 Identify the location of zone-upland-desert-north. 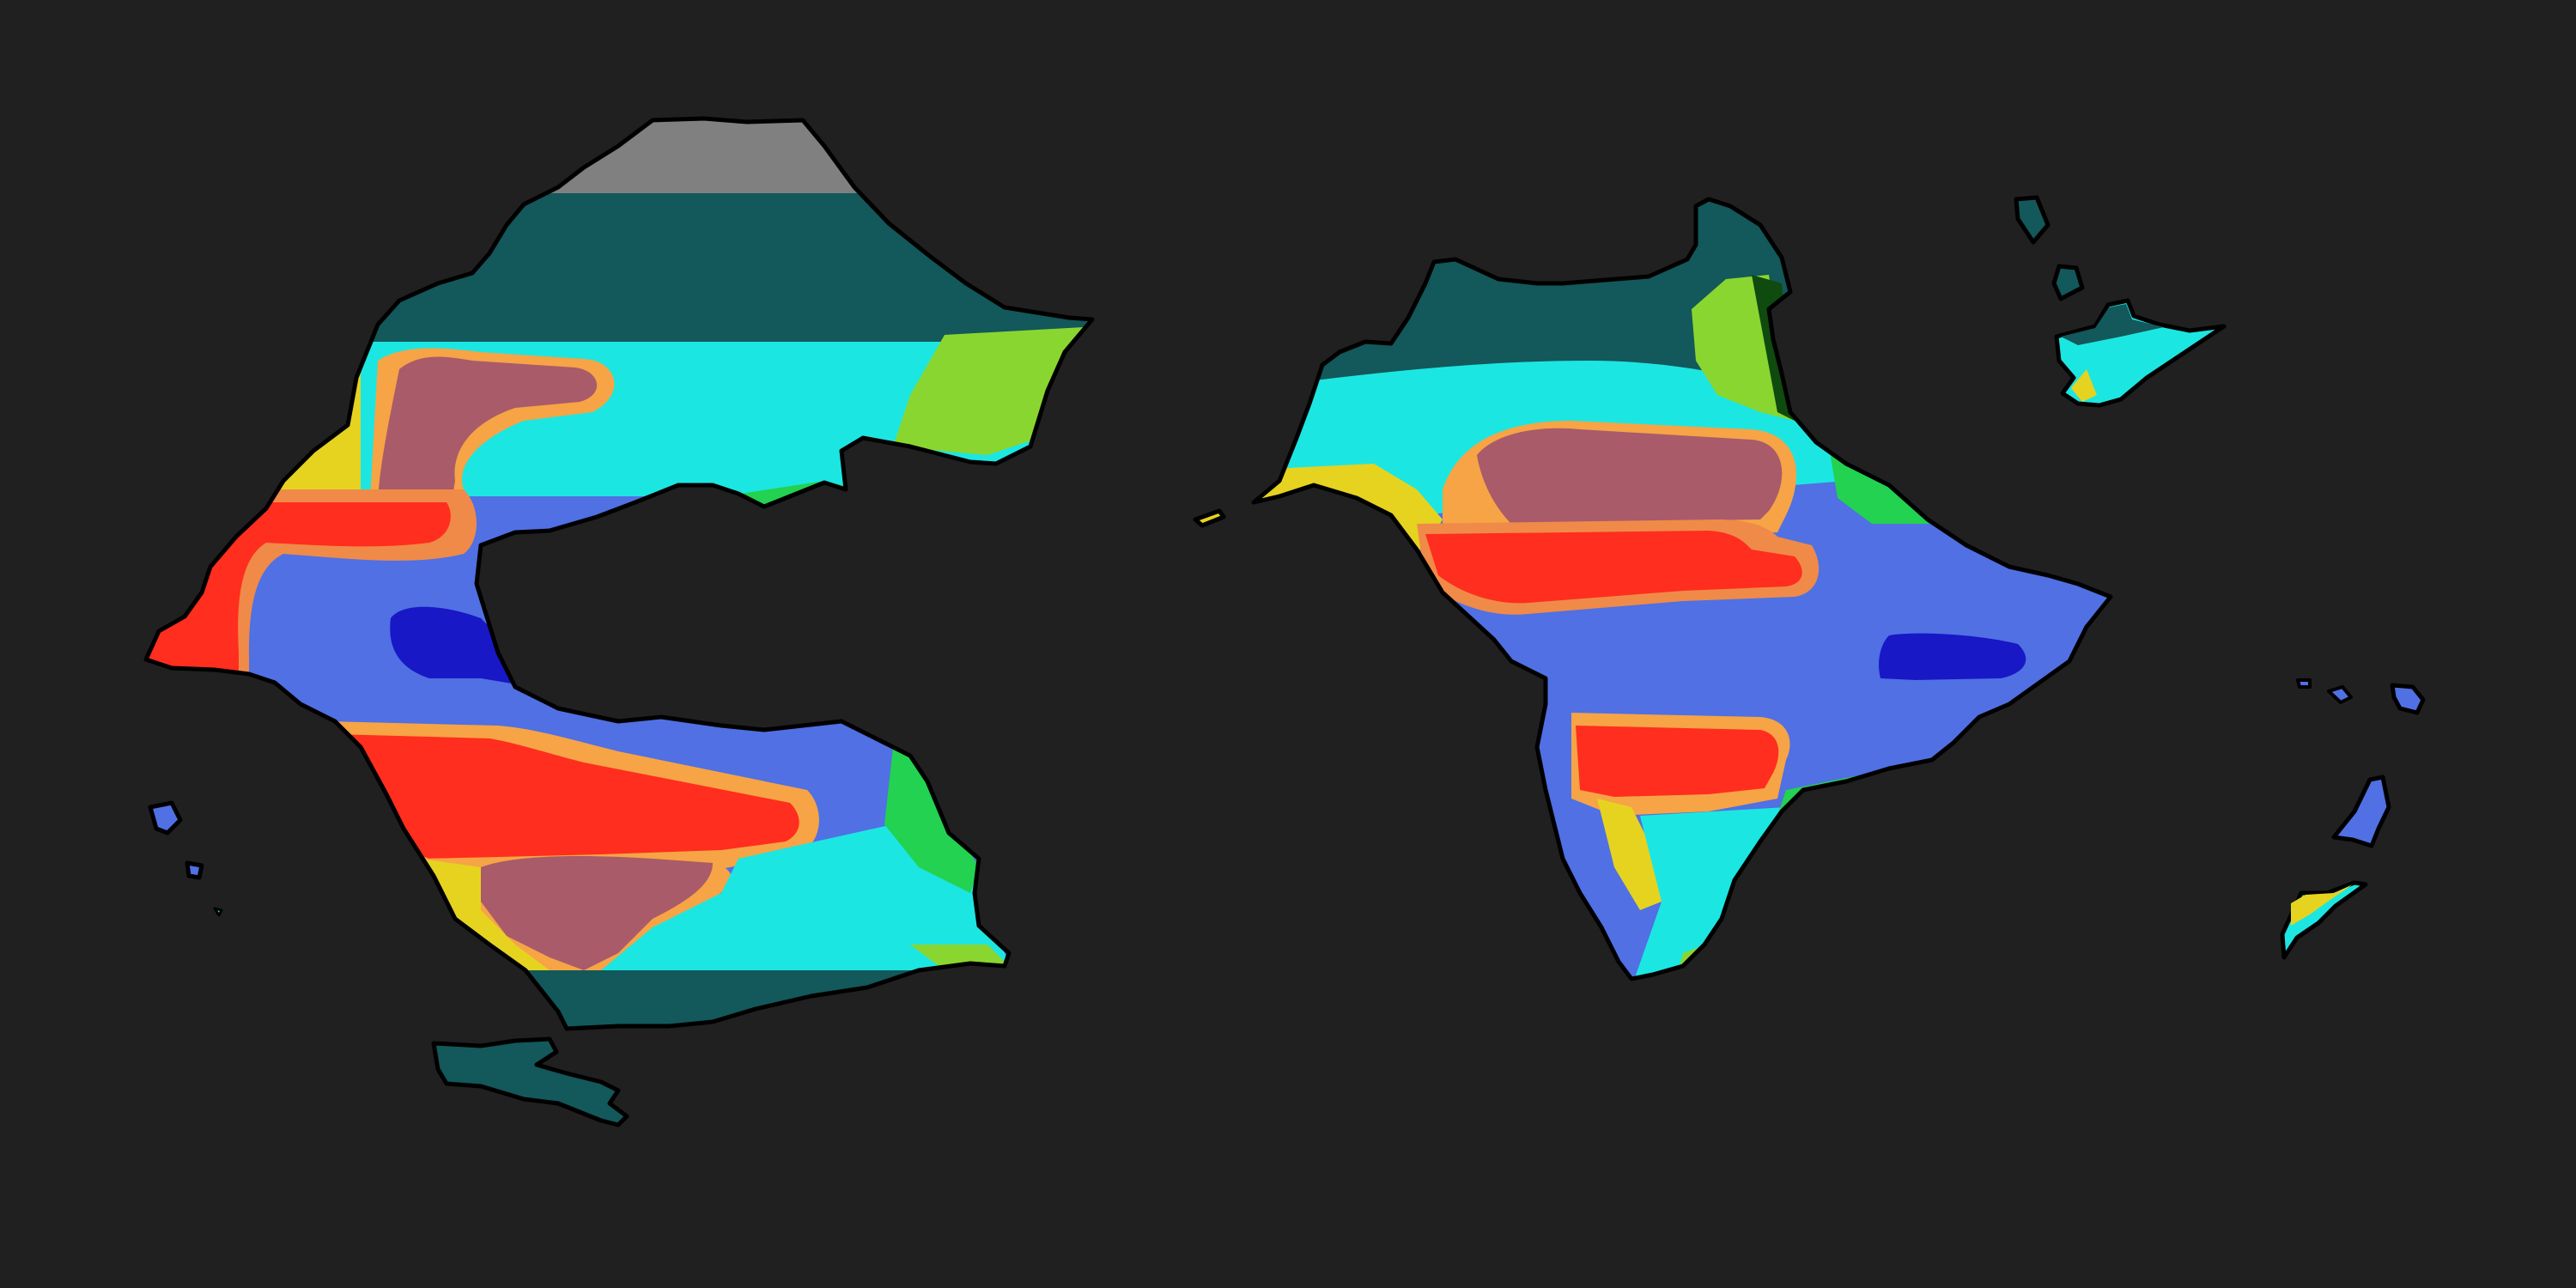
(488, 431).